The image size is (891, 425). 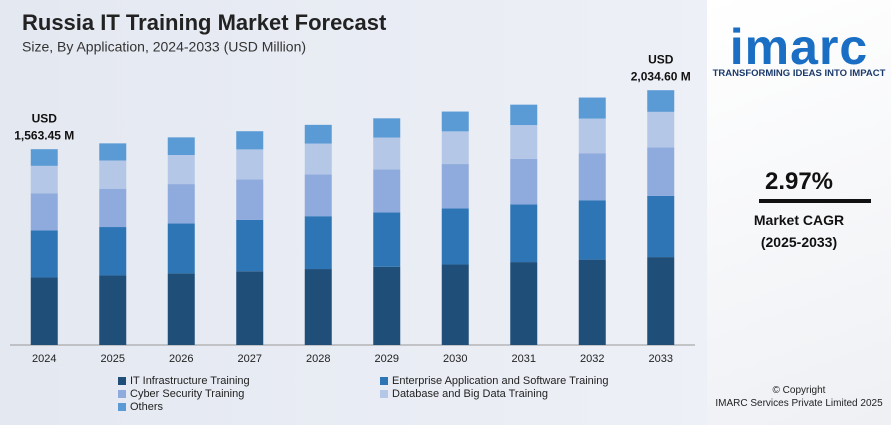 I want to click on total-label: 1,563.45 M, so click(x=44, y=135).